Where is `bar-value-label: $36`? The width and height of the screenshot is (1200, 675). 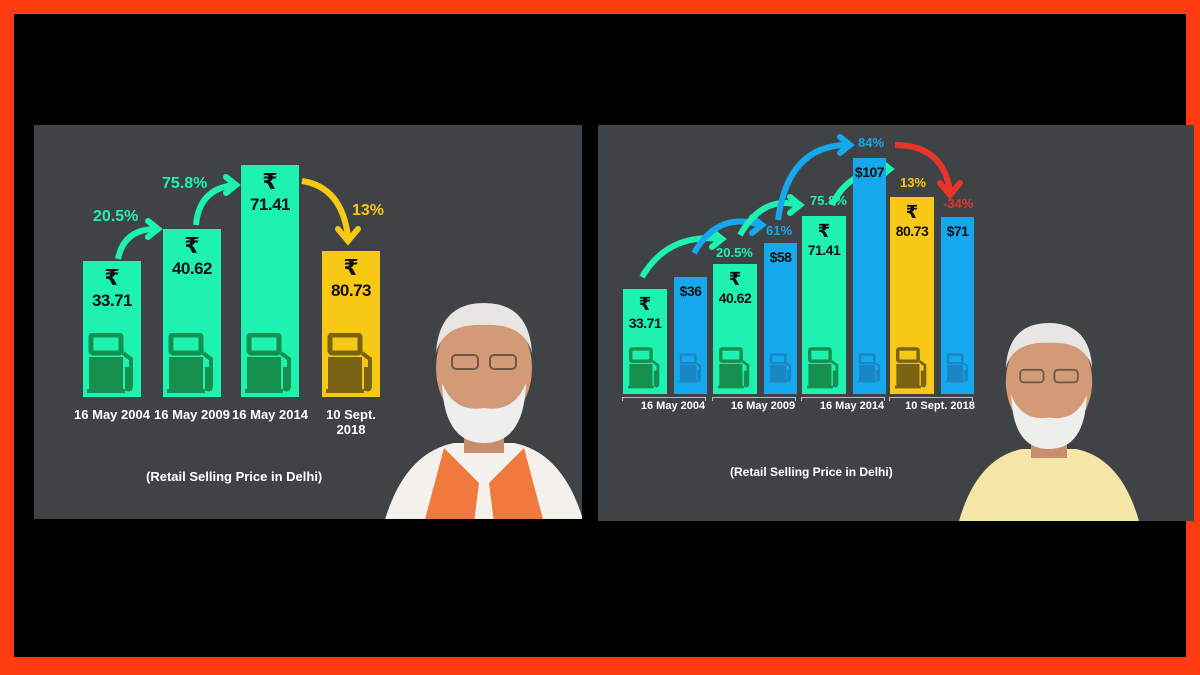
bar-value-label: $36 is located at coordinates (690, 291).